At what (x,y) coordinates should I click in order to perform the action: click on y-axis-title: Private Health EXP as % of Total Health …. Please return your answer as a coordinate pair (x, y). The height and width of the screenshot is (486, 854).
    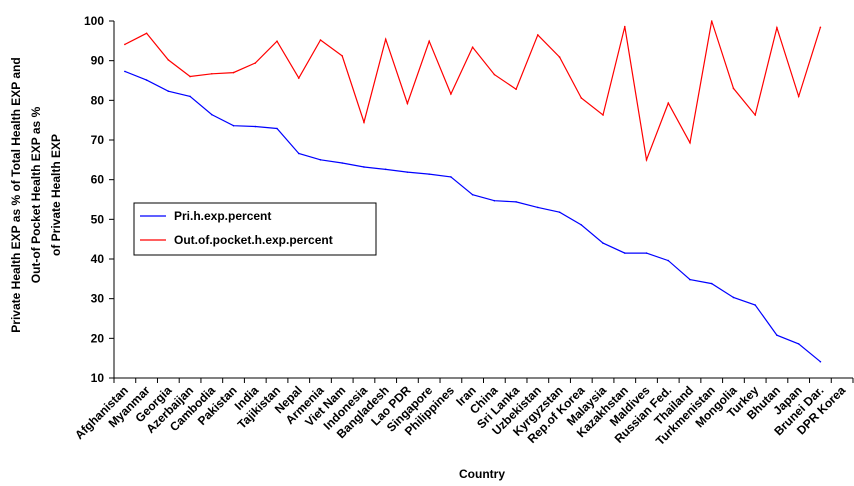
    Looking at the image, I should click on (36, 194).